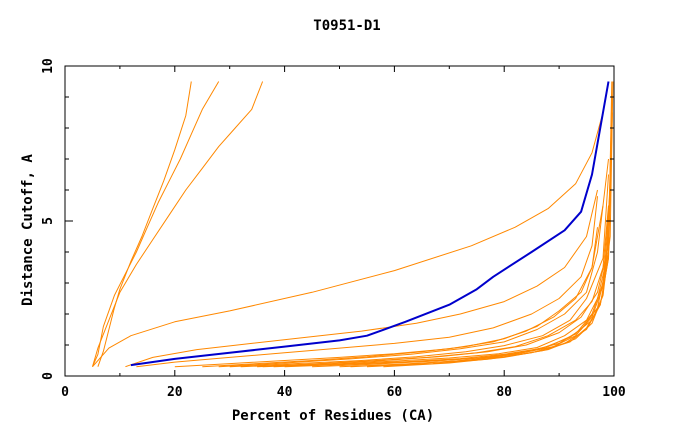 The width and height of the screenshot is (680, 445). What do you see at coordinates (504, 392) in the screenshot?
I see `x-tick-label: 80` at bounding box center [504, 392].